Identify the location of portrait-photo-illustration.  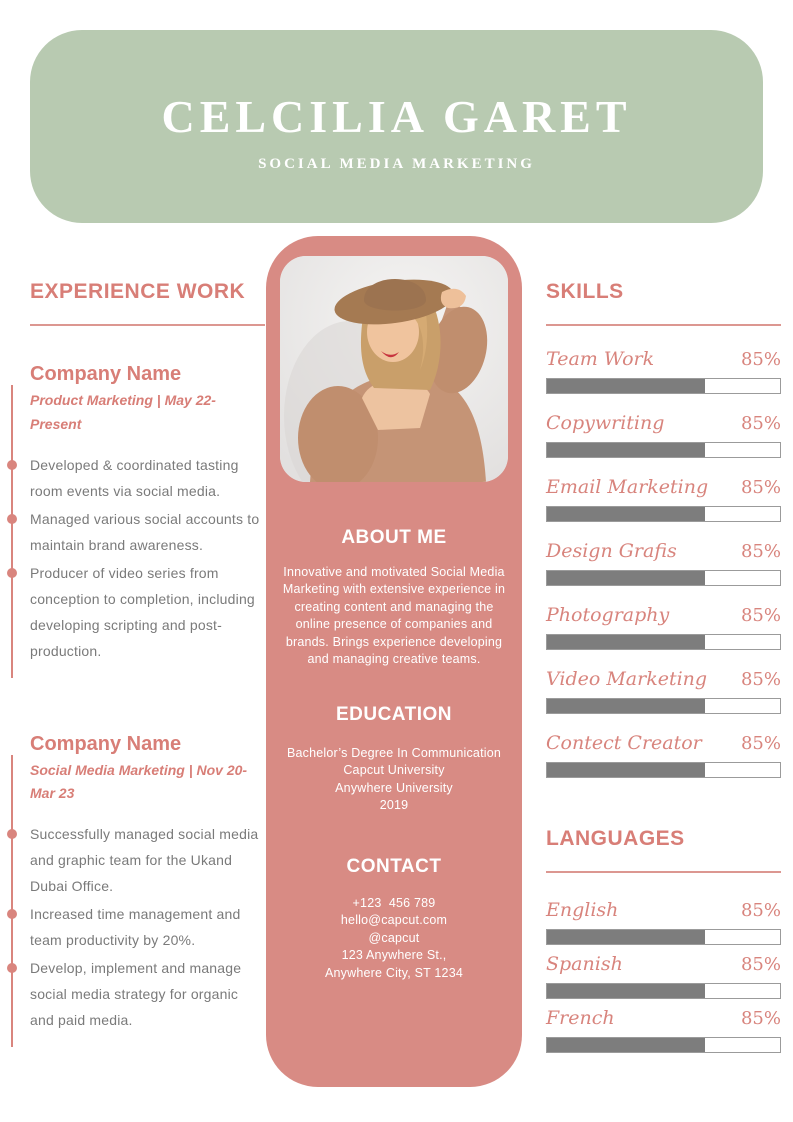
(394, 369).